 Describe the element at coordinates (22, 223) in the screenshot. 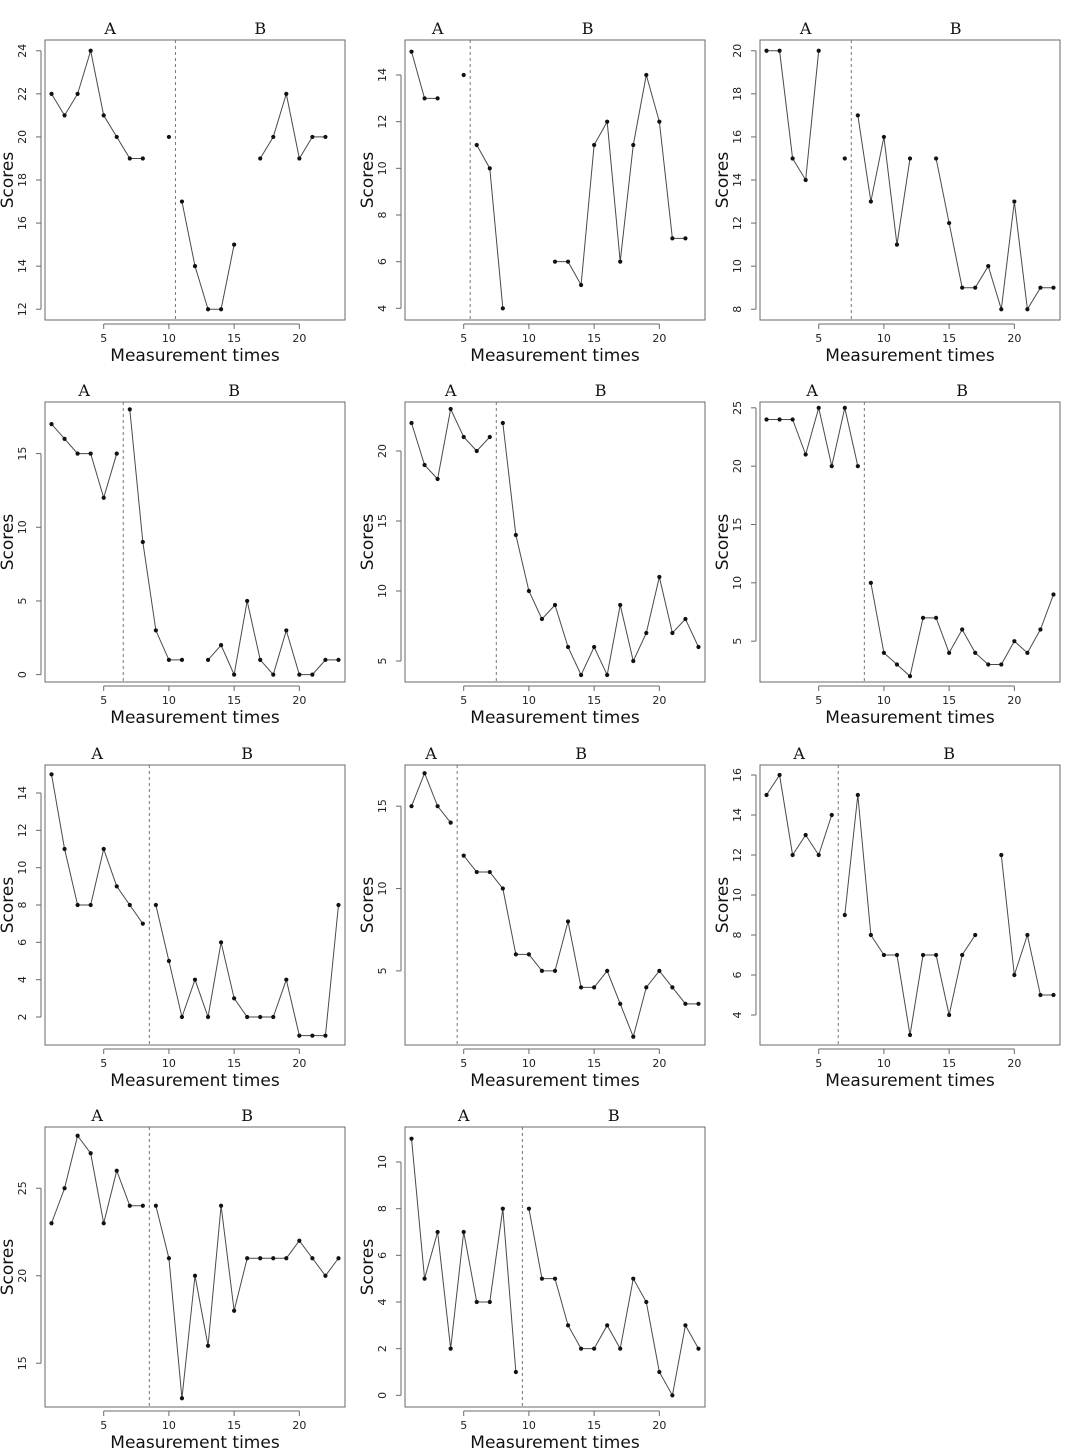

I see `y-tick-label: 16` at that location.